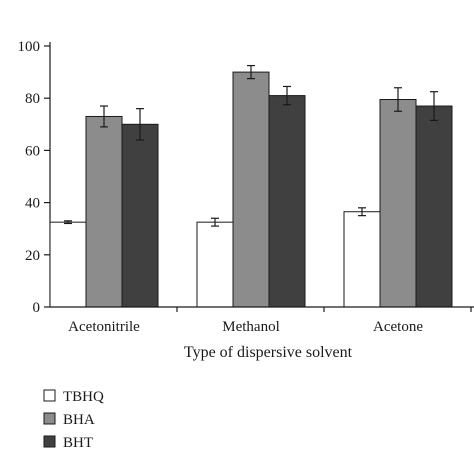 The image size is (474, 474). I want to click on y-tick-label: 20, so click(32, 256).